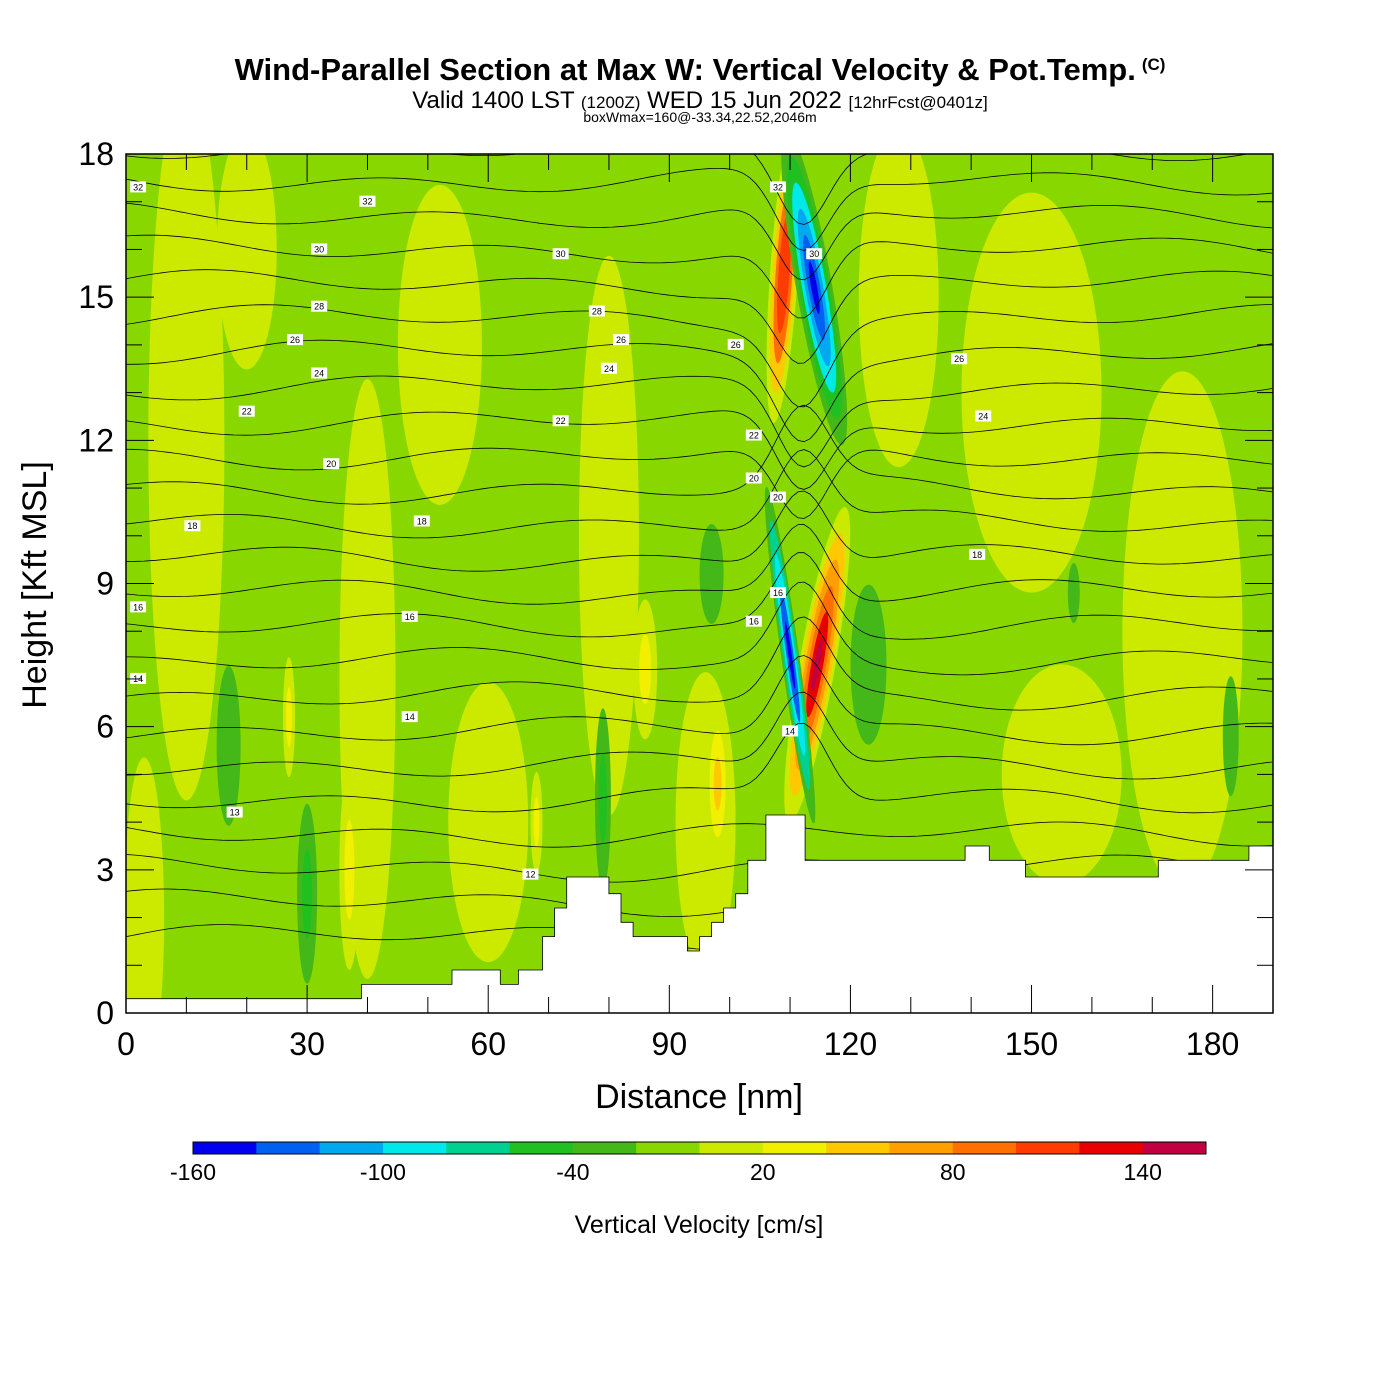 Image resolution: width=1400 pixels, height=1400 pixels. What do you see at coordinates (918, 102) in the screenshot?
I see `subtitle-run: [12hrFcst@0401z]` at bounding box center [918, 102].